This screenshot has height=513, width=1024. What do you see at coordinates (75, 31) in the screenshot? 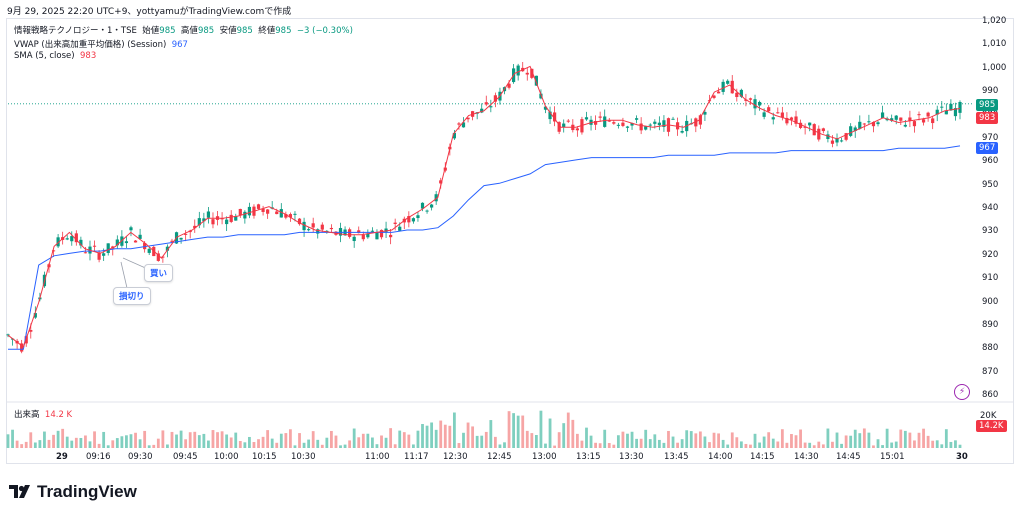
I see `legend-symbol: 情報戦略テクノロジー・1・TSE` at bounding box center [75, 31].